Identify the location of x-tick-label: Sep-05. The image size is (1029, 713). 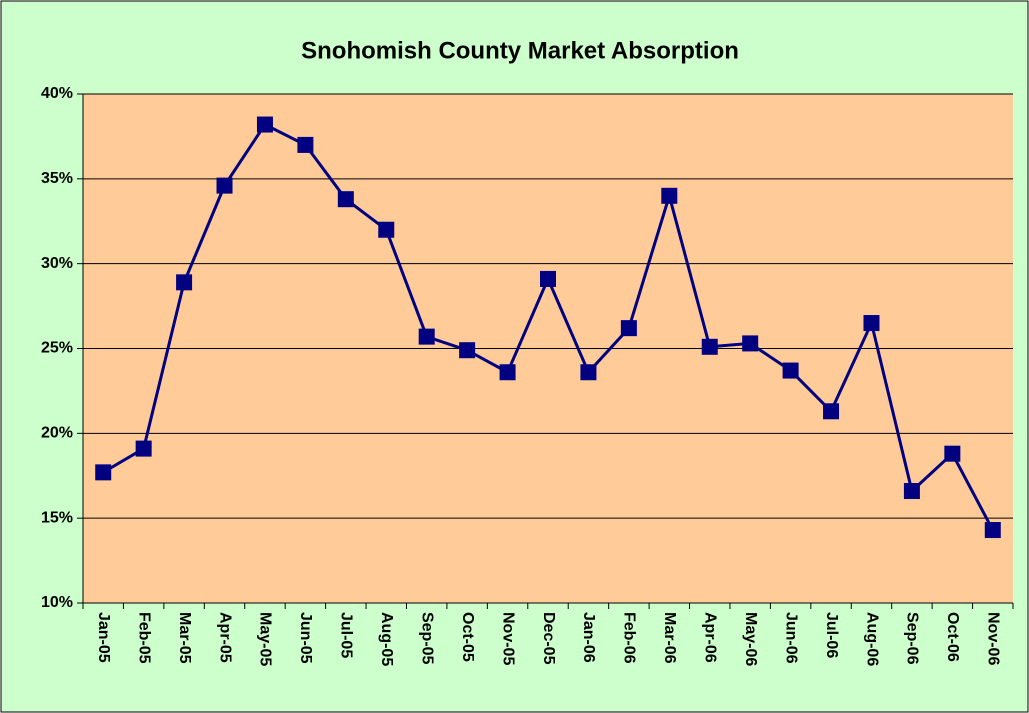
(426, 638).